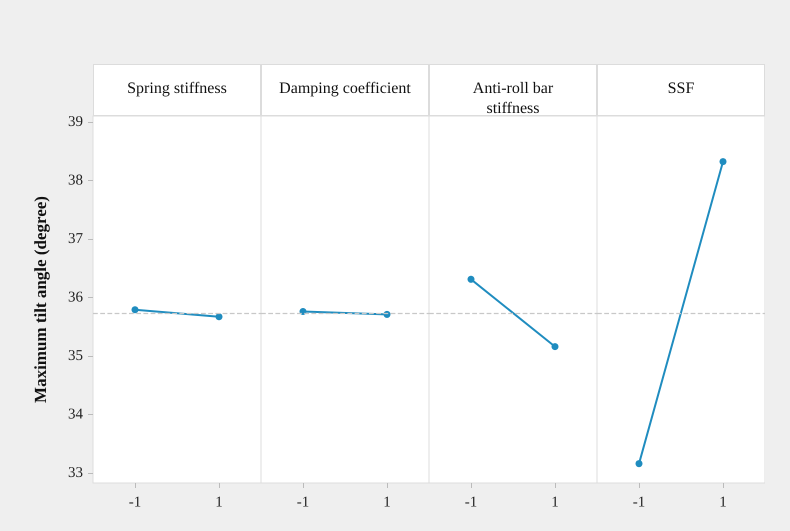 This screenshot has height=531, width=790. I want to click on chart-title: SSF, so click(681, 90).